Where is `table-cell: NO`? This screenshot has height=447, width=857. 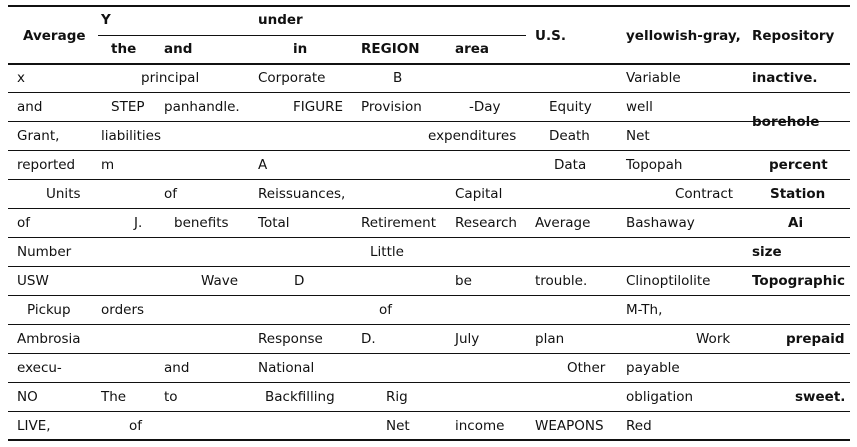 table-cell: NO is located at coordinates (27, 397).